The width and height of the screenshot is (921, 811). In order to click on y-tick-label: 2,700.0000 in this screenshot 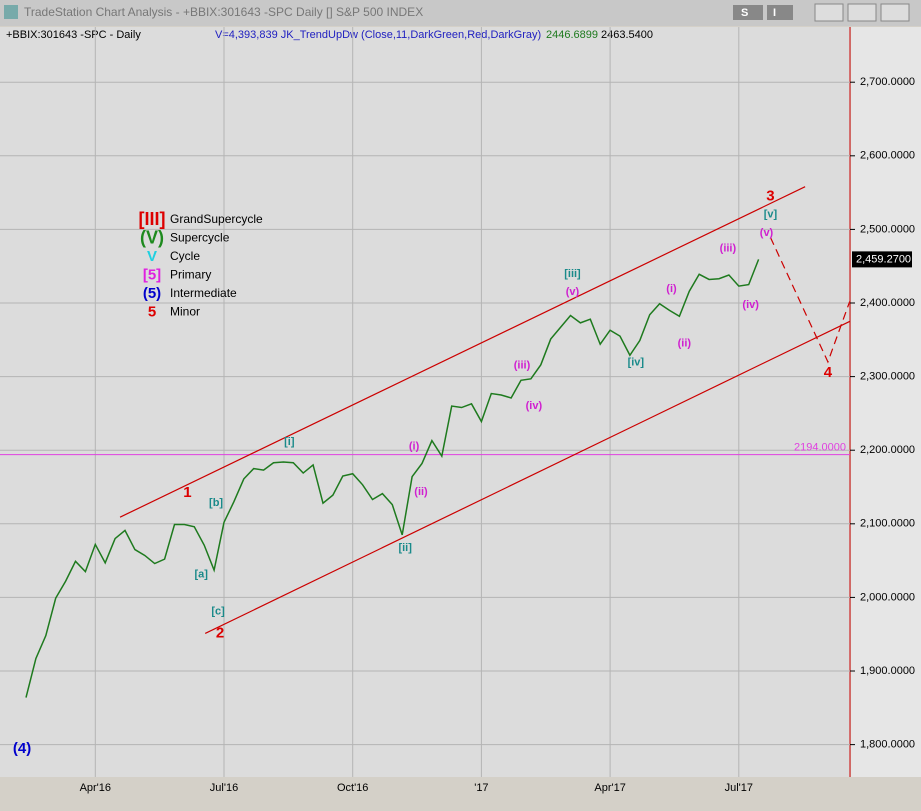, I will do `click(887, 82)`.